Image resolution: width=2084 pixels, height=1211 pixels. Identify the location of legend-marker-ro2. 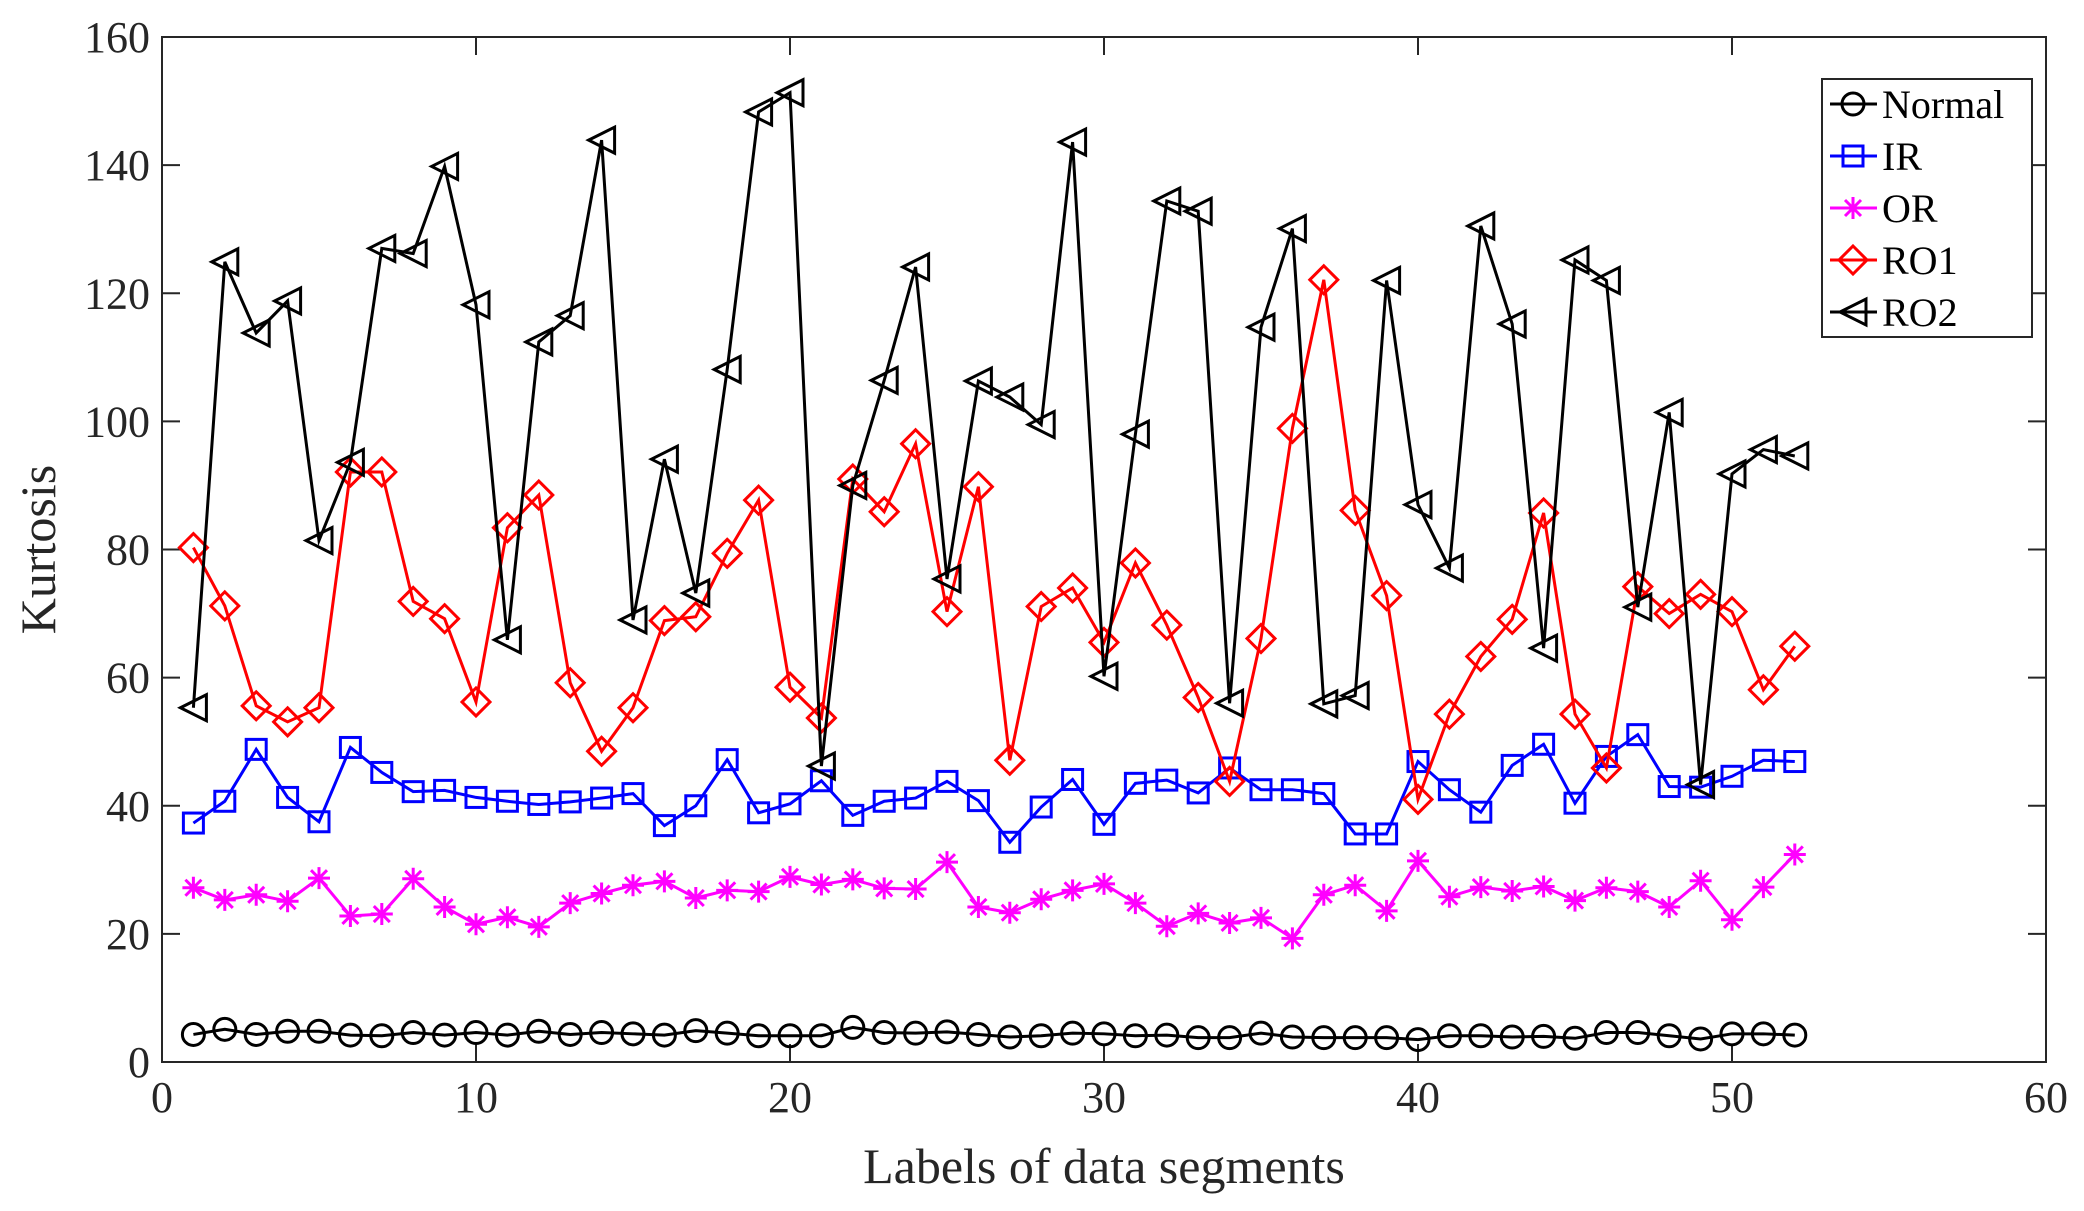
(1852, 312).